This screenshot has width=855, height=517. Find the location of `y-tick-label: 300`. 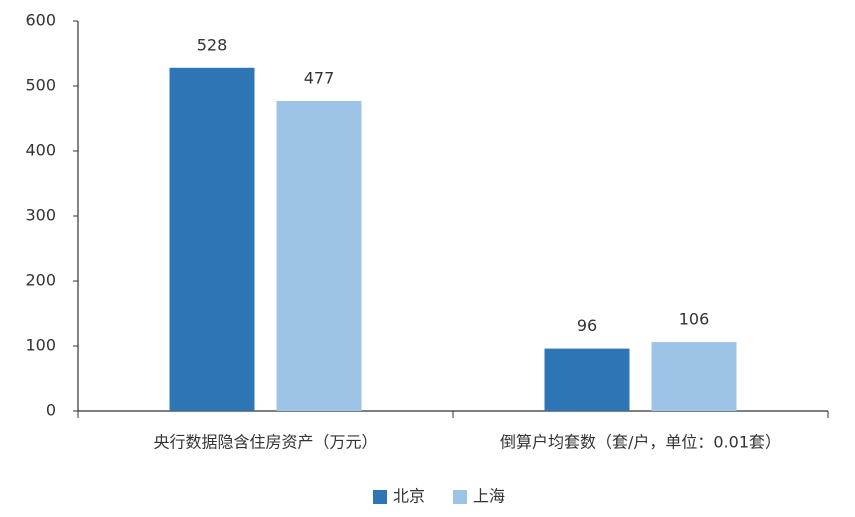

y-tick-label: 300 is located at coordinates (40, 215).